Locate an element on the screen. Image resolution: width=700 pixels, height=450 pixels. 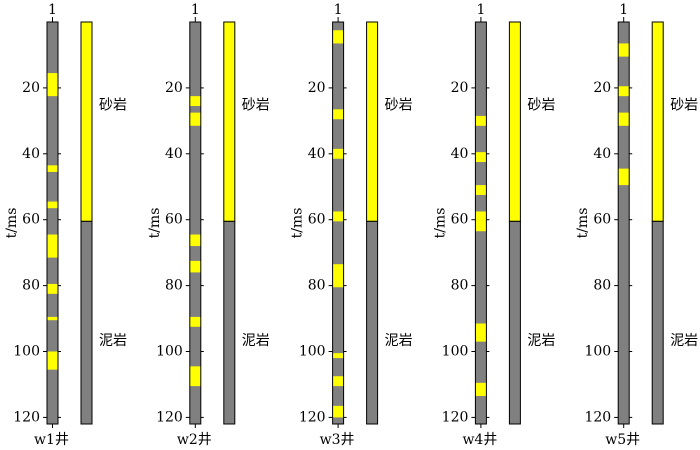
x-axis-label: w4井 is located at coordinates (479, 440).